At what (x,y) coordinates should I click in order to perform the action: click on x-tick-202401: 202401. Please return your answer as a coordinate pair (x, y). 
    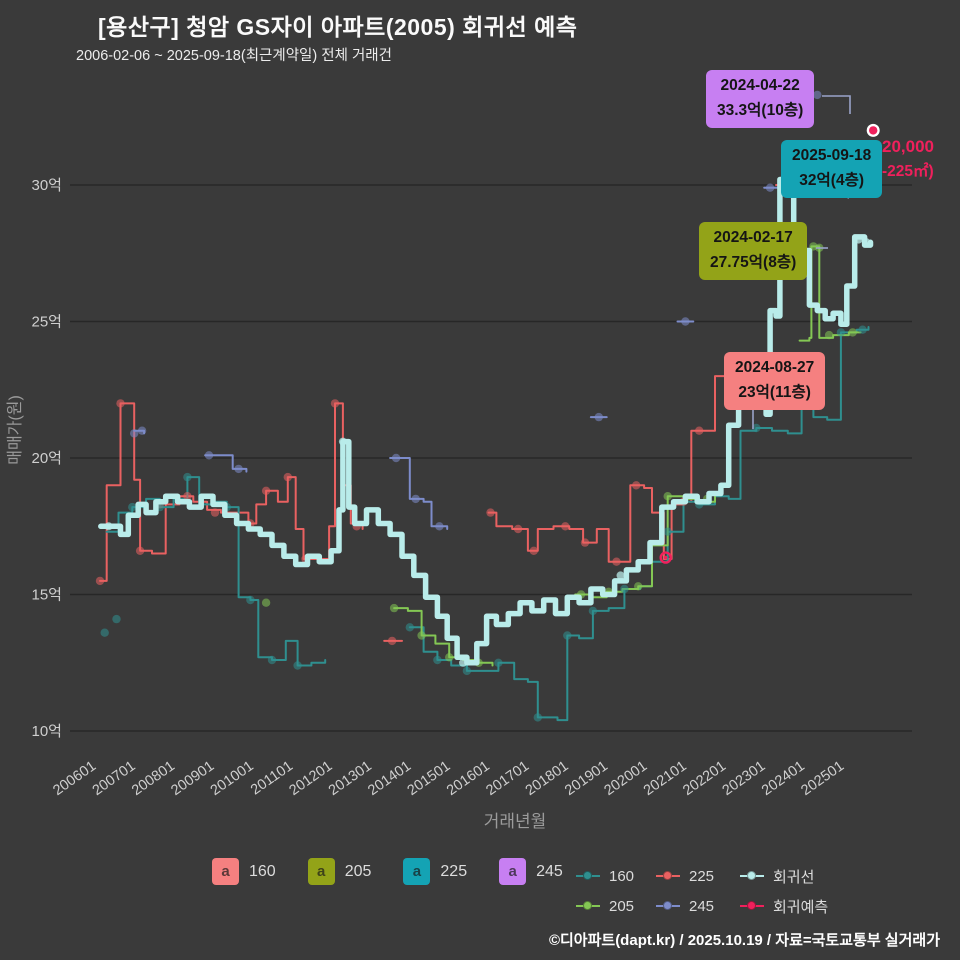
    Looking at the image, I should click on (783, 778).